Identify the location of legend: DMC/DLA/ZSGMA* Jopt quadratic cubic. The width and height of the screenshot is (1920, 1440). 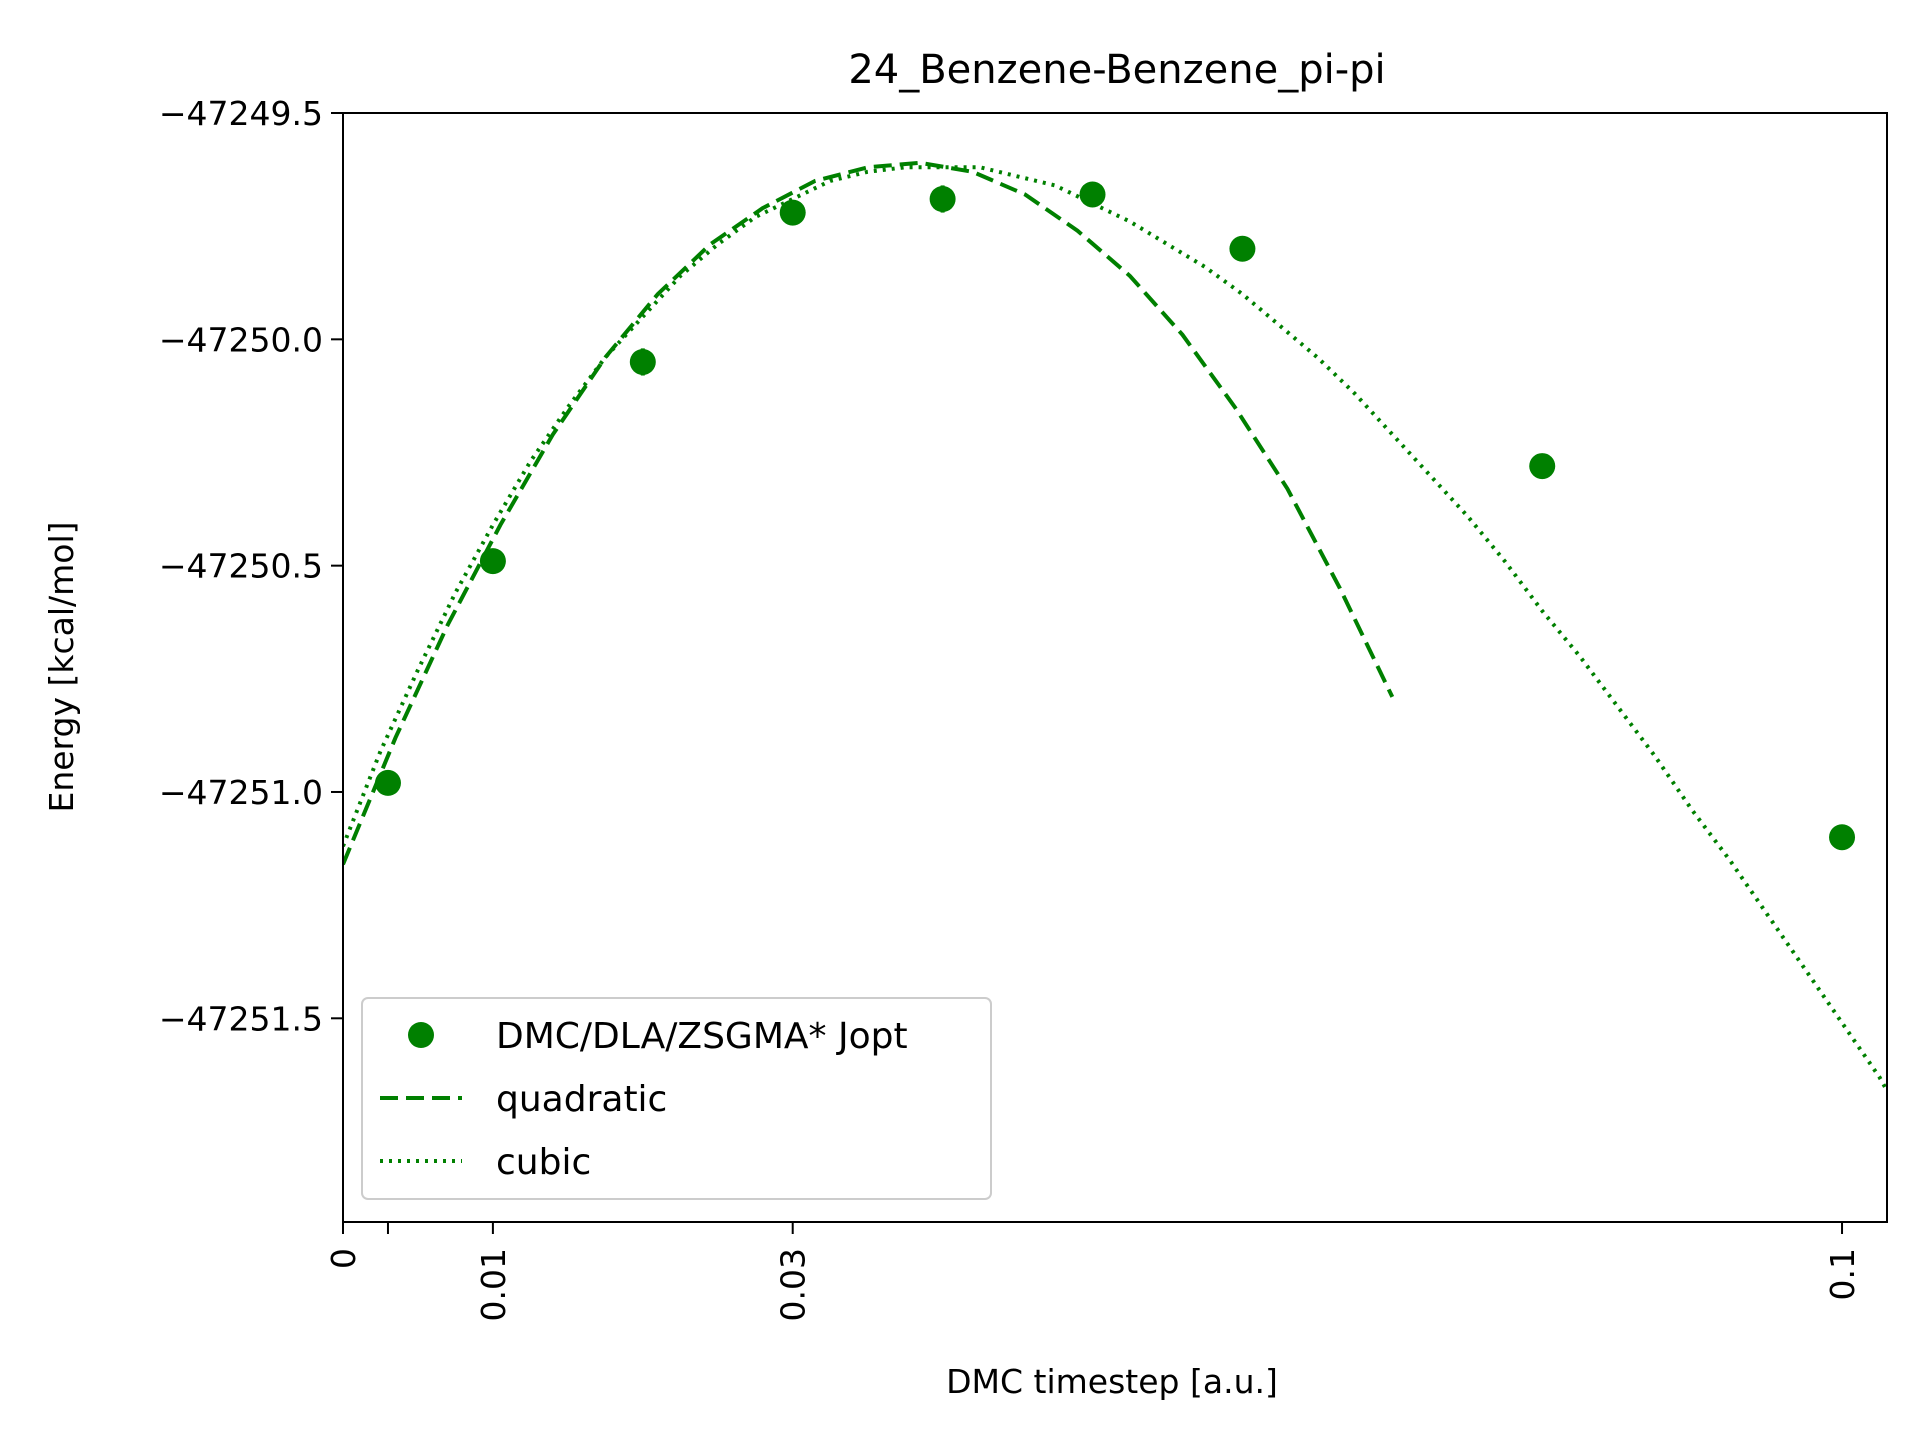
(676, 1098).